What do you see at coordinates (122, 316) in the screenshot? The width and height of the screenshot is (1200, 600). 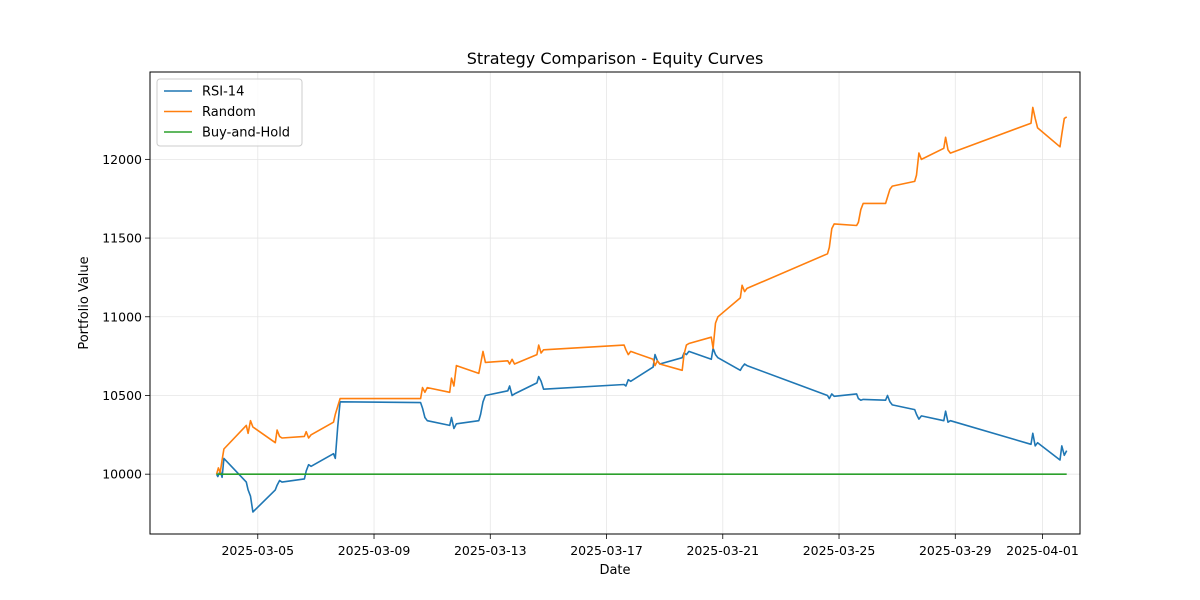 I see `y-tick-label: 11000` at bounding box center [122, 316].